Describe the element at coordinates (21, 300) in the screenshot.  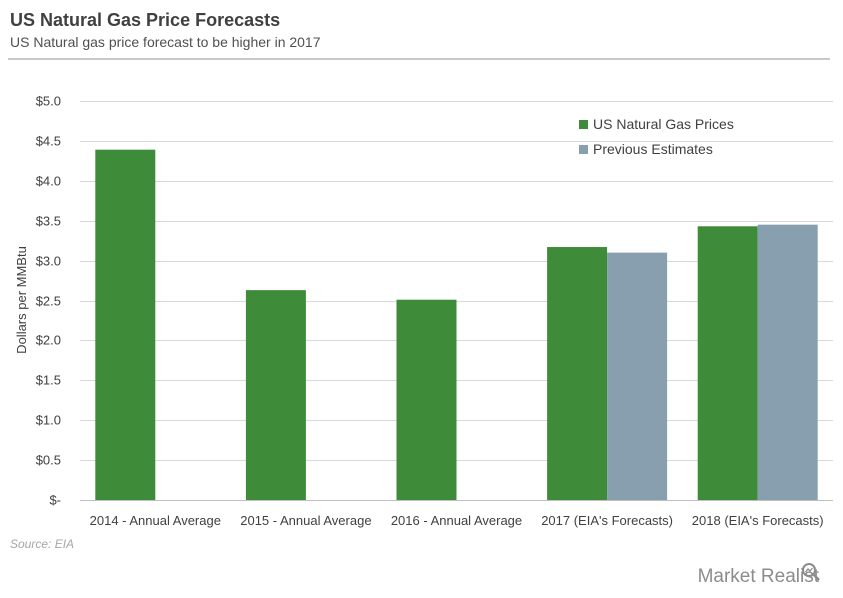
I see `y-axis-label: Dollars per MMBtu` at that location.